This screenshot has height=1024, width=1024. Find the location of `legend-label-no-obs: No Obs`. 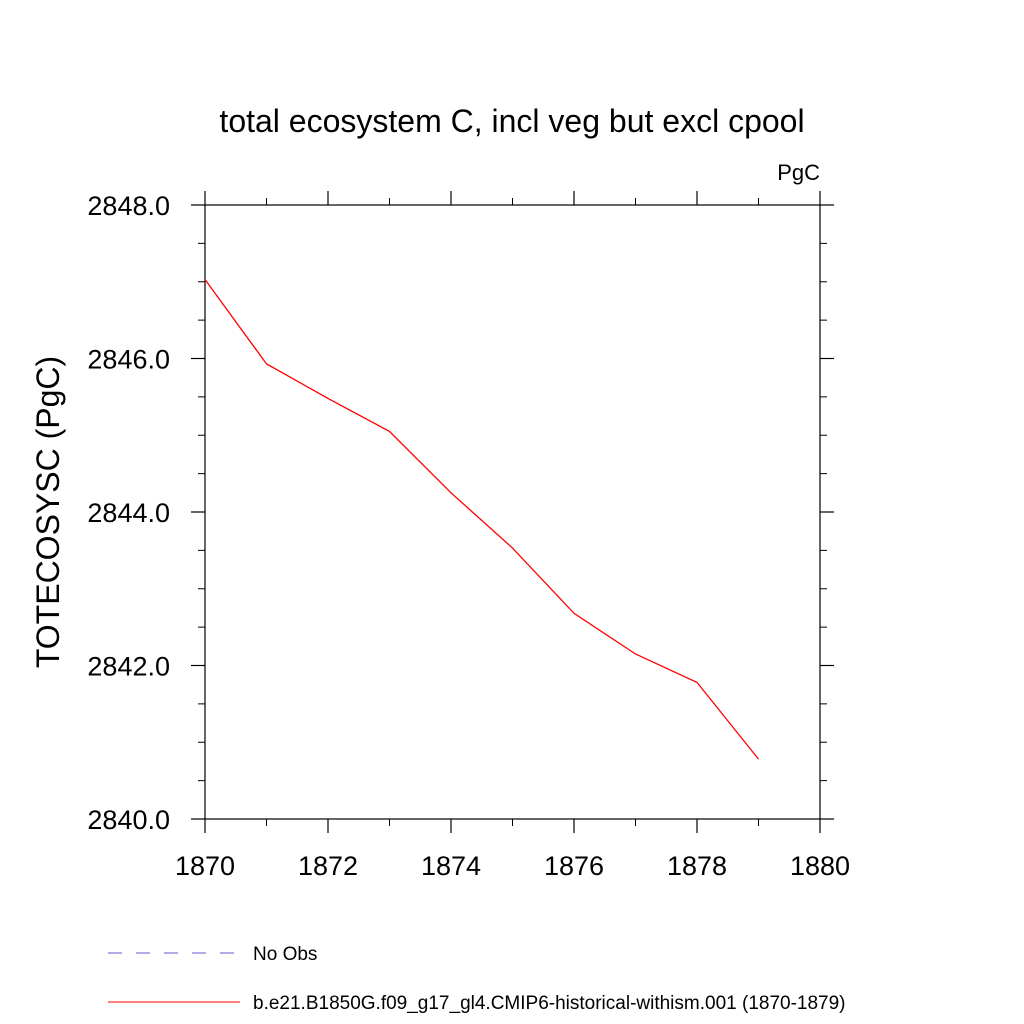

legend-label-no-obs: No Obs is located at coordinates (285, 954).